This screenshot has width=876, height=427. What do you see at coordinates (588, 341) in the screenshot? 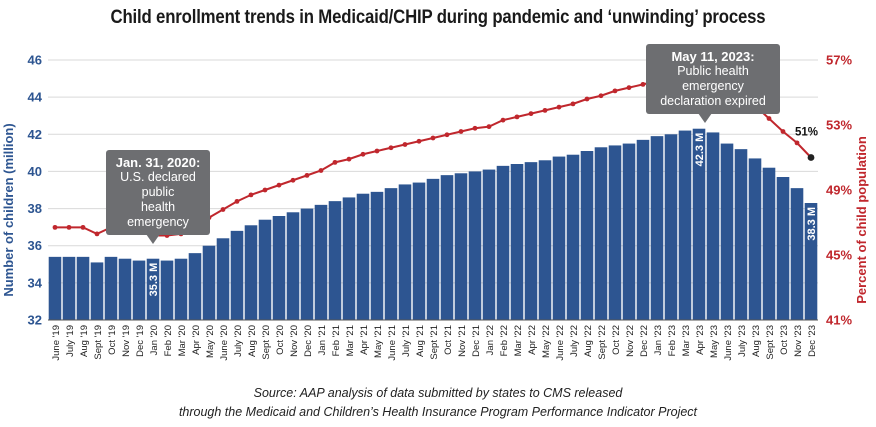
I see `x-tick-label: Aug '22` at bounding box center [588, 341].